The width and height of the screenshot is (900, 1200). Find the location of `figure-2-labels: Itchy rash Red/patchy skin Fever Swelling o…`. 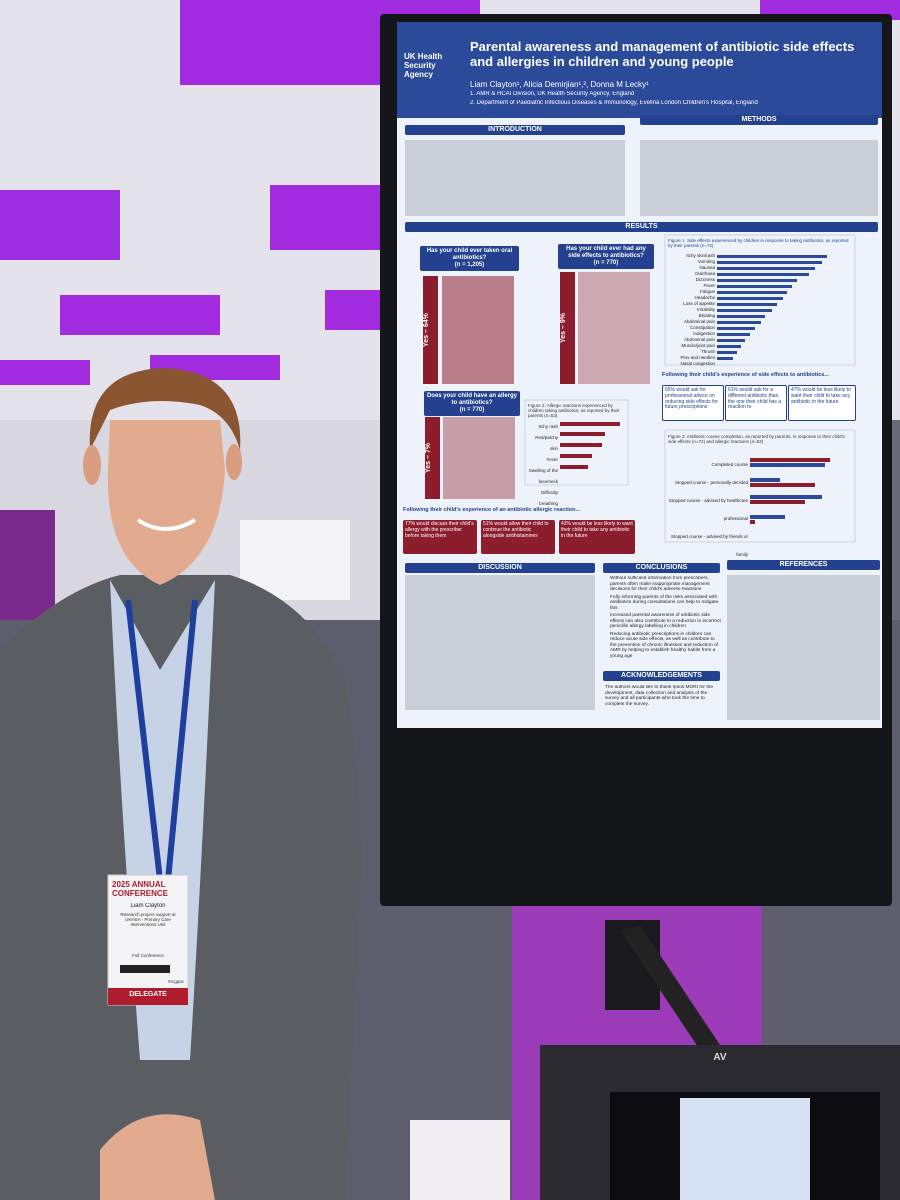

figure-2-labels: Itchy rash Red/patchy skin Fever Swelling o… is located at coordinates (543, 465).